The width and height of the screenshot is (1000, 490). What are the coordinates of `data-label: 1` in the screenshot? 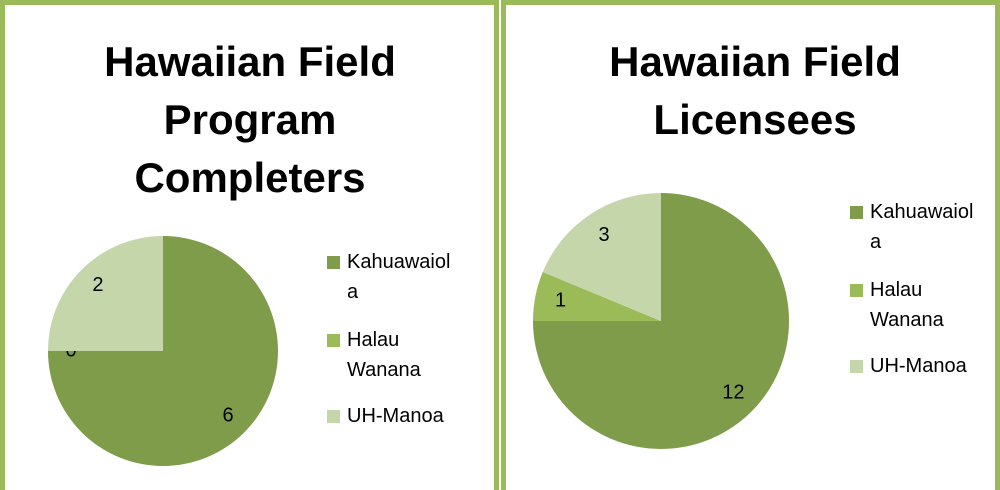 It's located at (560, 300).